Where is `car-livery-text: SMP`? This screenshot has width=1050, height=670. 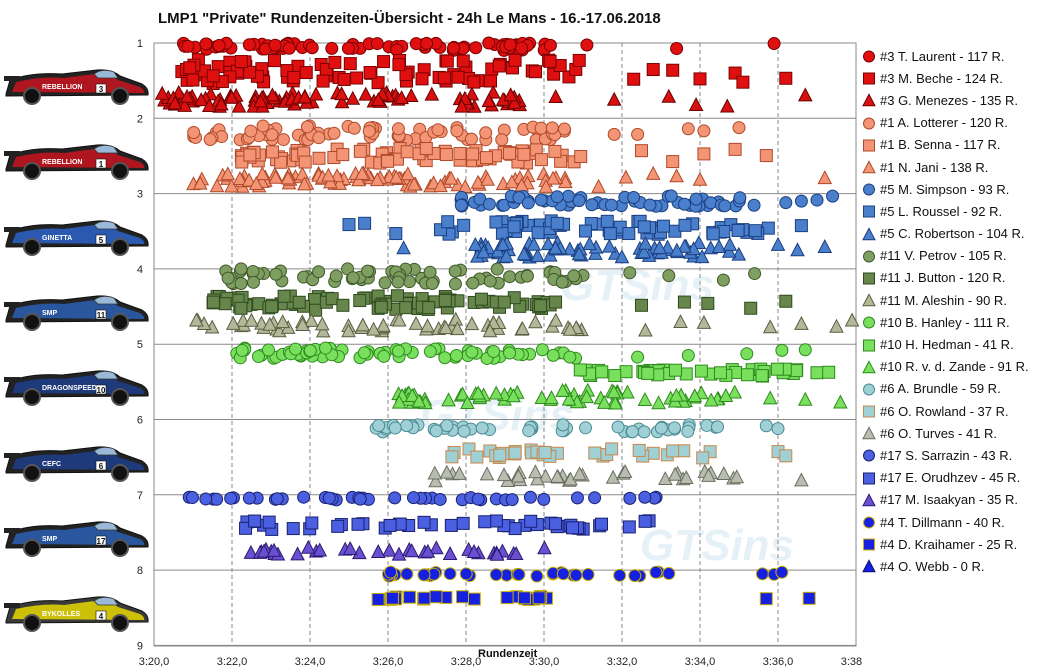 car-livery-text: SMP is located at coordinates (50, 539).